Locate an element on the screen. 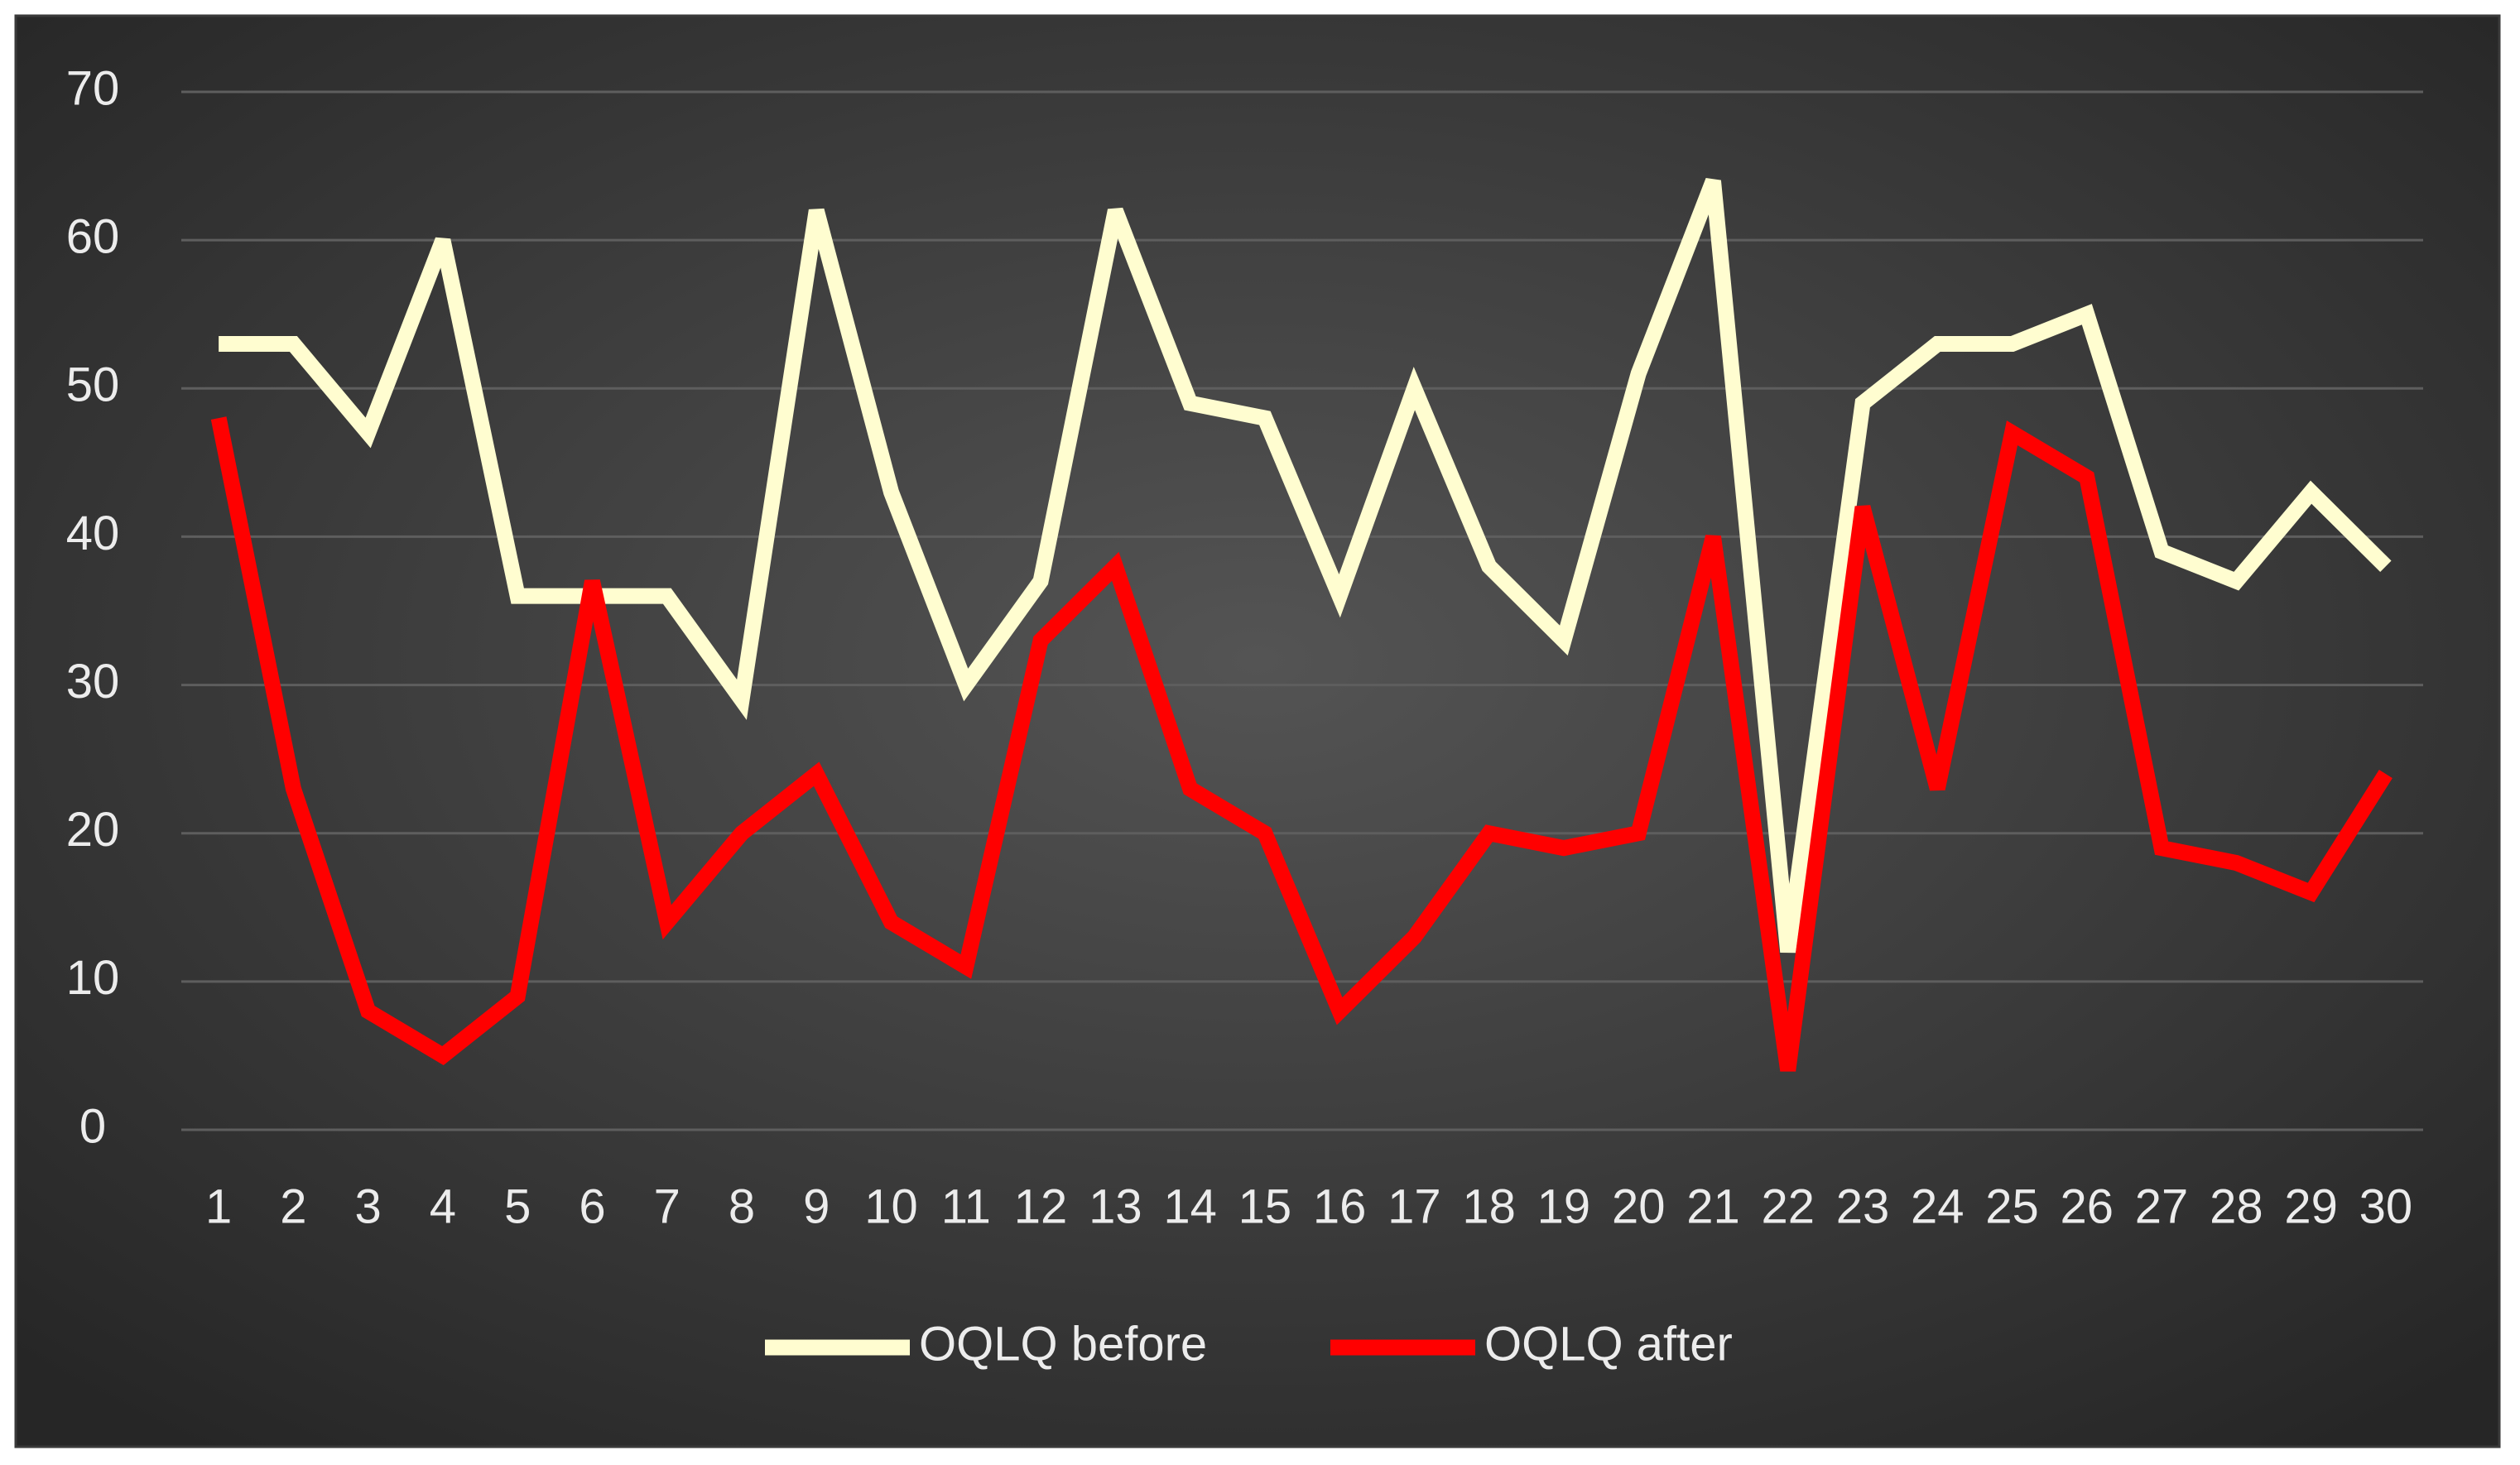 The image size is (2520, 1465). y-tick-label: 50 is located at coordinates (93, 385).